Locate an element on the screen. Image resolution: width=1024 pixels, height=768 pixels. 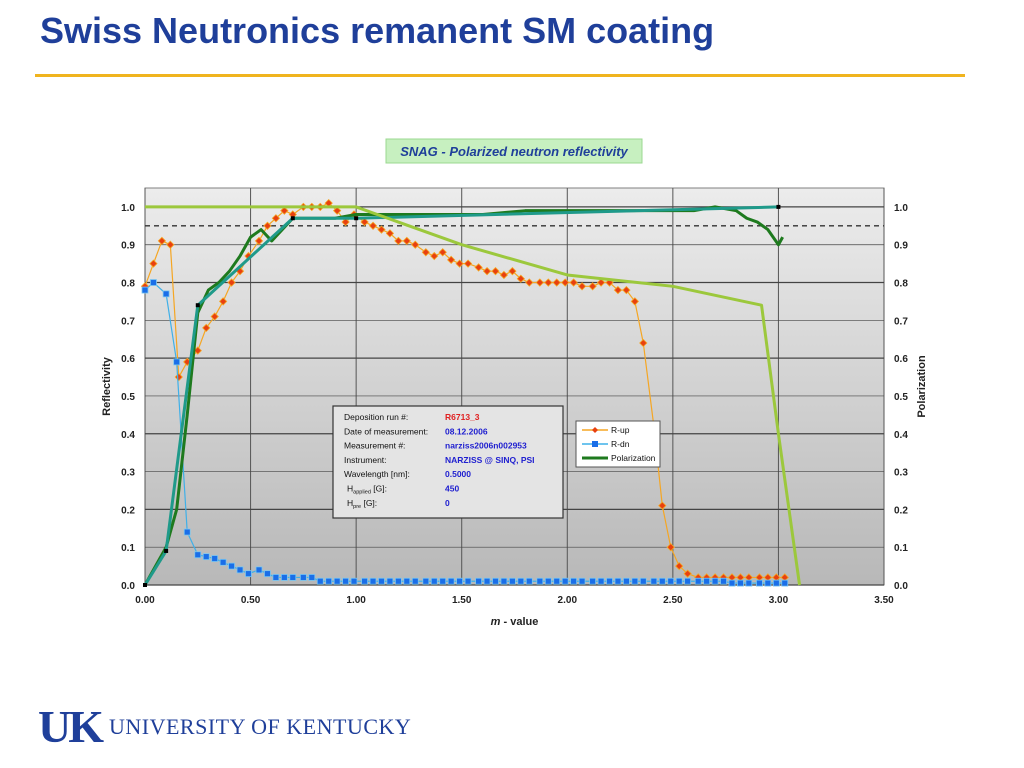
y-tick-label-right: 1.0 is located at coordinates (901, 208).